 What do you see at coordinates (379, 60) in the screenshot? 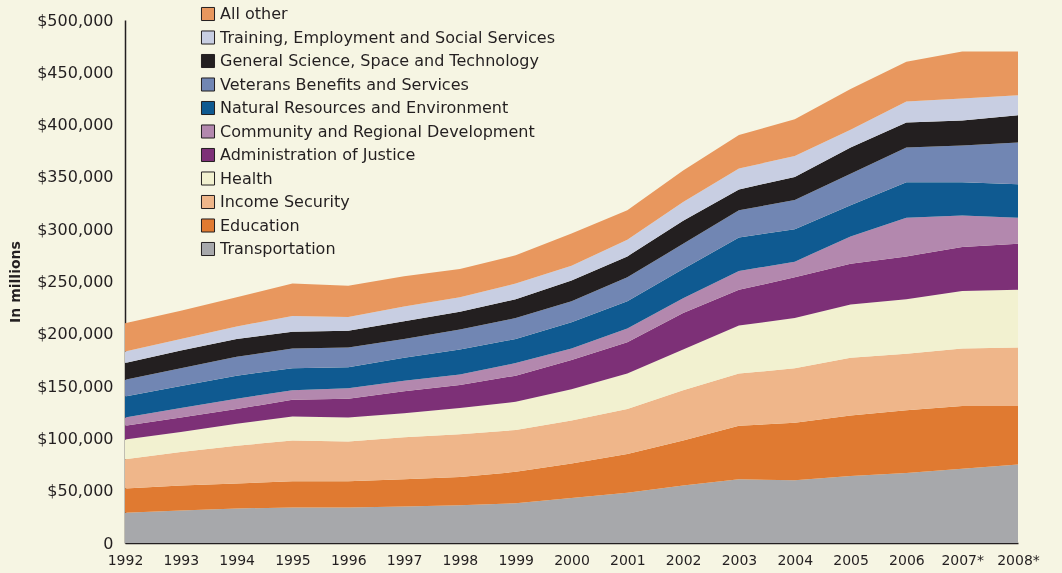
I see `legend-label: General Science, Space and Technology` at bounding box center [379, 60].